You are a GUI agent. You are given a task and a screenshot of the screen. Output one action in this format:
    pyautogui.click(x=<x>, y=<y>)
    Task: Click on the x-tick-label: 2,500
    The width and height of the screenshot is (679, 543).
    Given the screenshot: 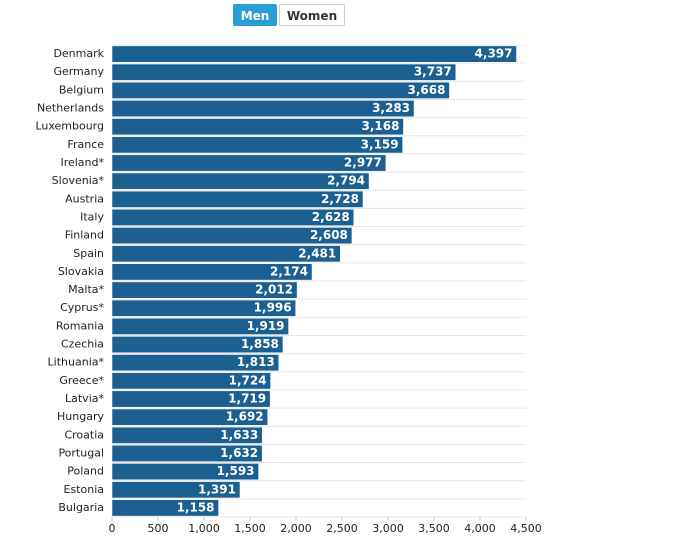 What is the action you would take?
    pyautogui.click(x=342, y=528)
    